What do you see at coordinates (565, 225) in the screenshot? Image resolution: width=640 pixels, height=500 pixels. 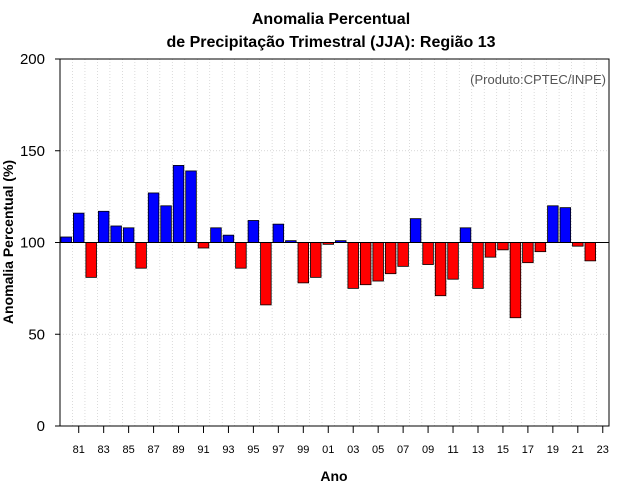 I see `bar-2020` at bounding box center [565, 225].